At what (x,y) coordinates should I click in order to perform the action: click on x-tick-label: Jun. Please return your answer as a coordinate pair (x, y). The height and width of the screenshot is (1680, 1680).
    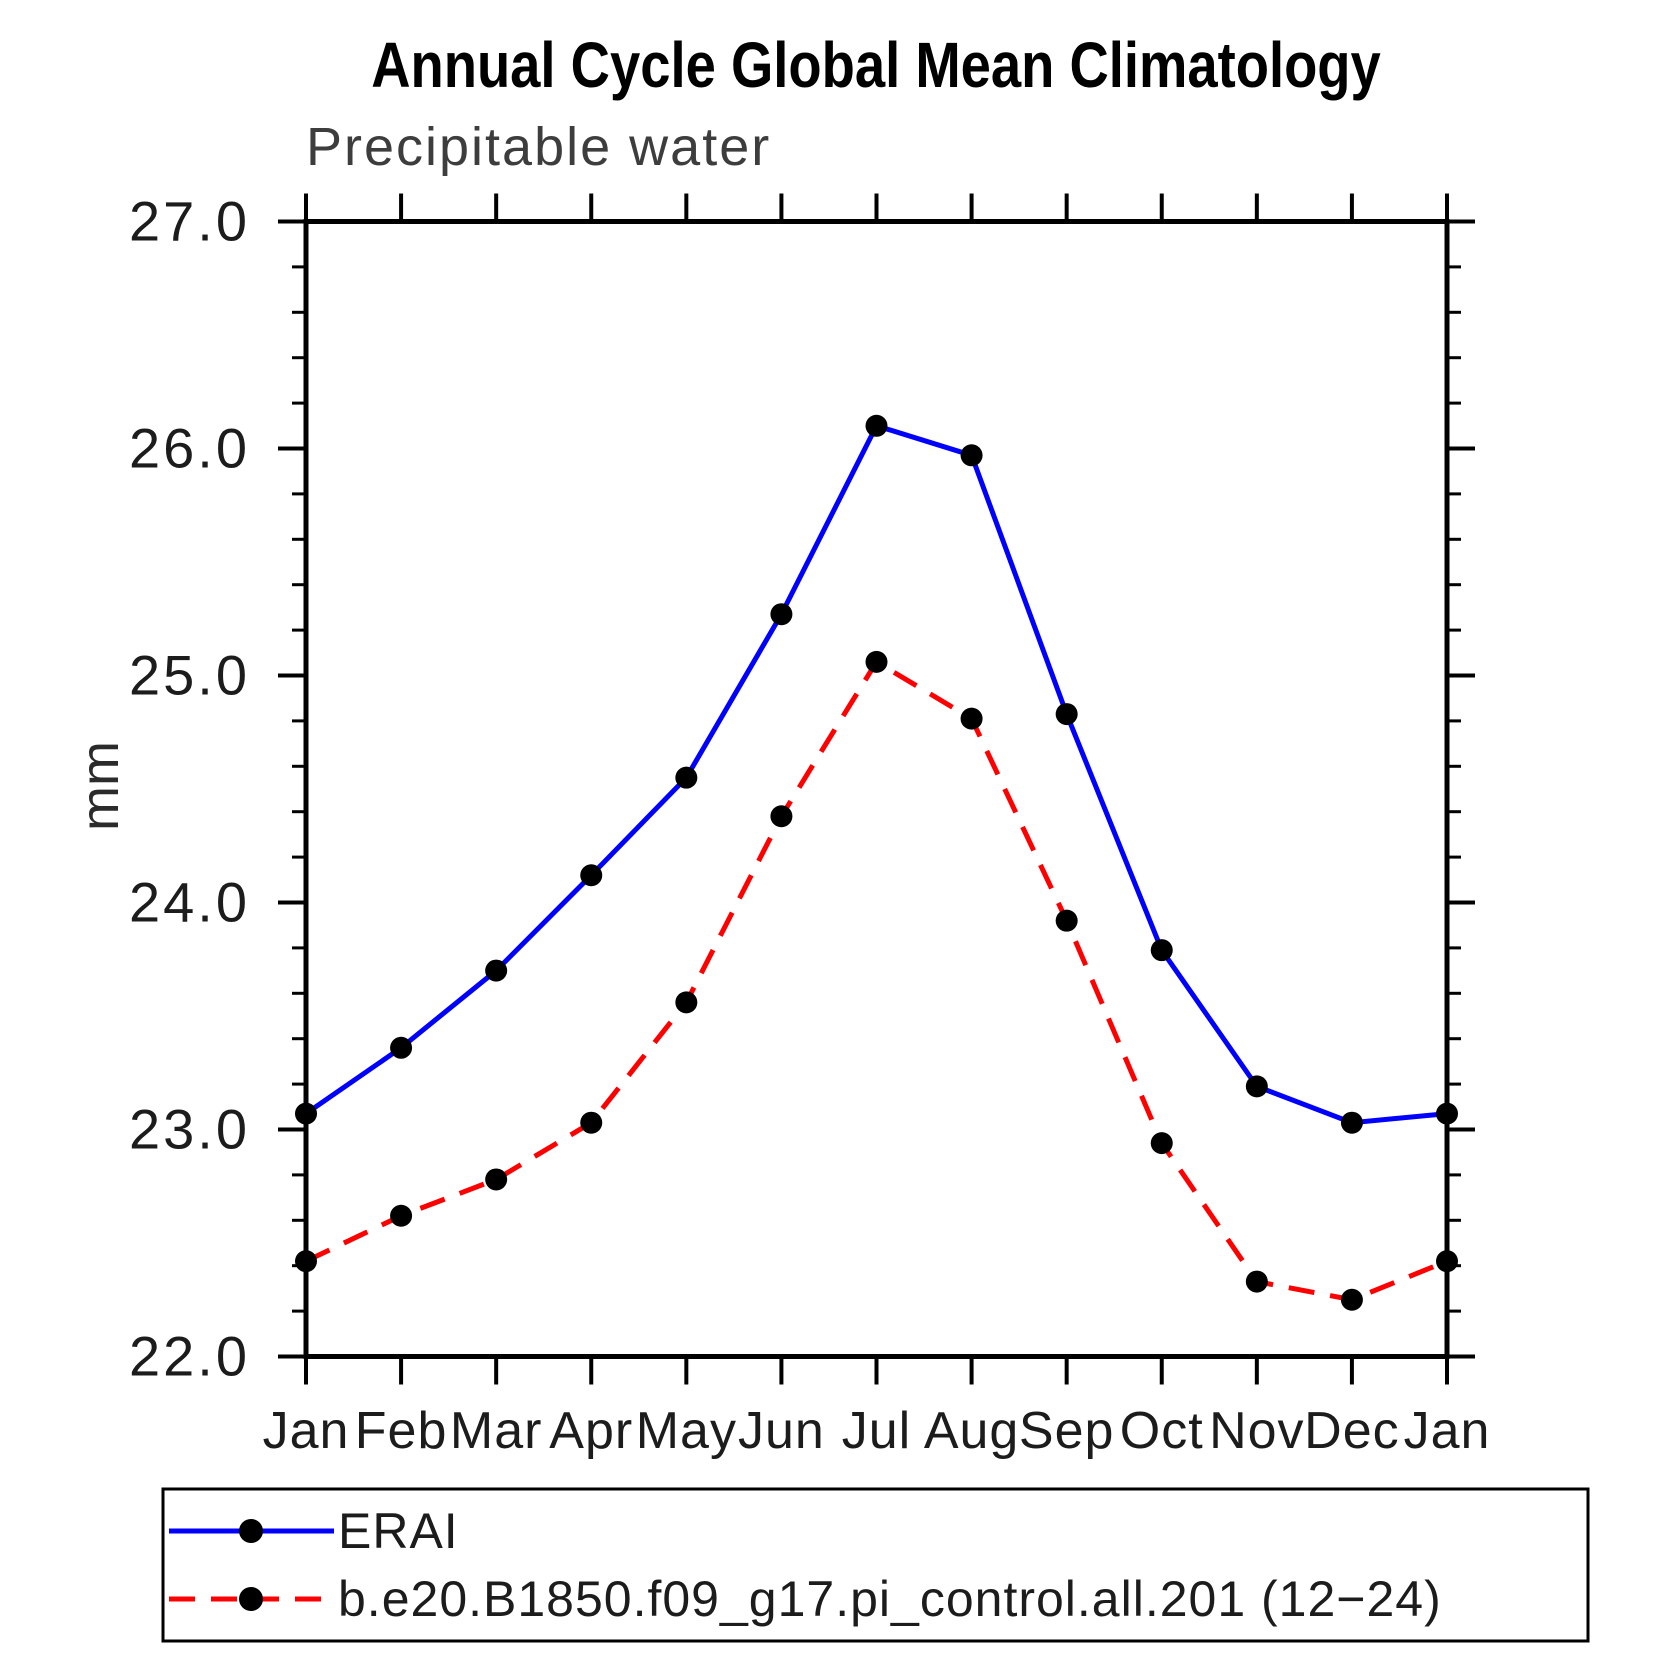
    Looking at the image, I should click on (781, 1431).